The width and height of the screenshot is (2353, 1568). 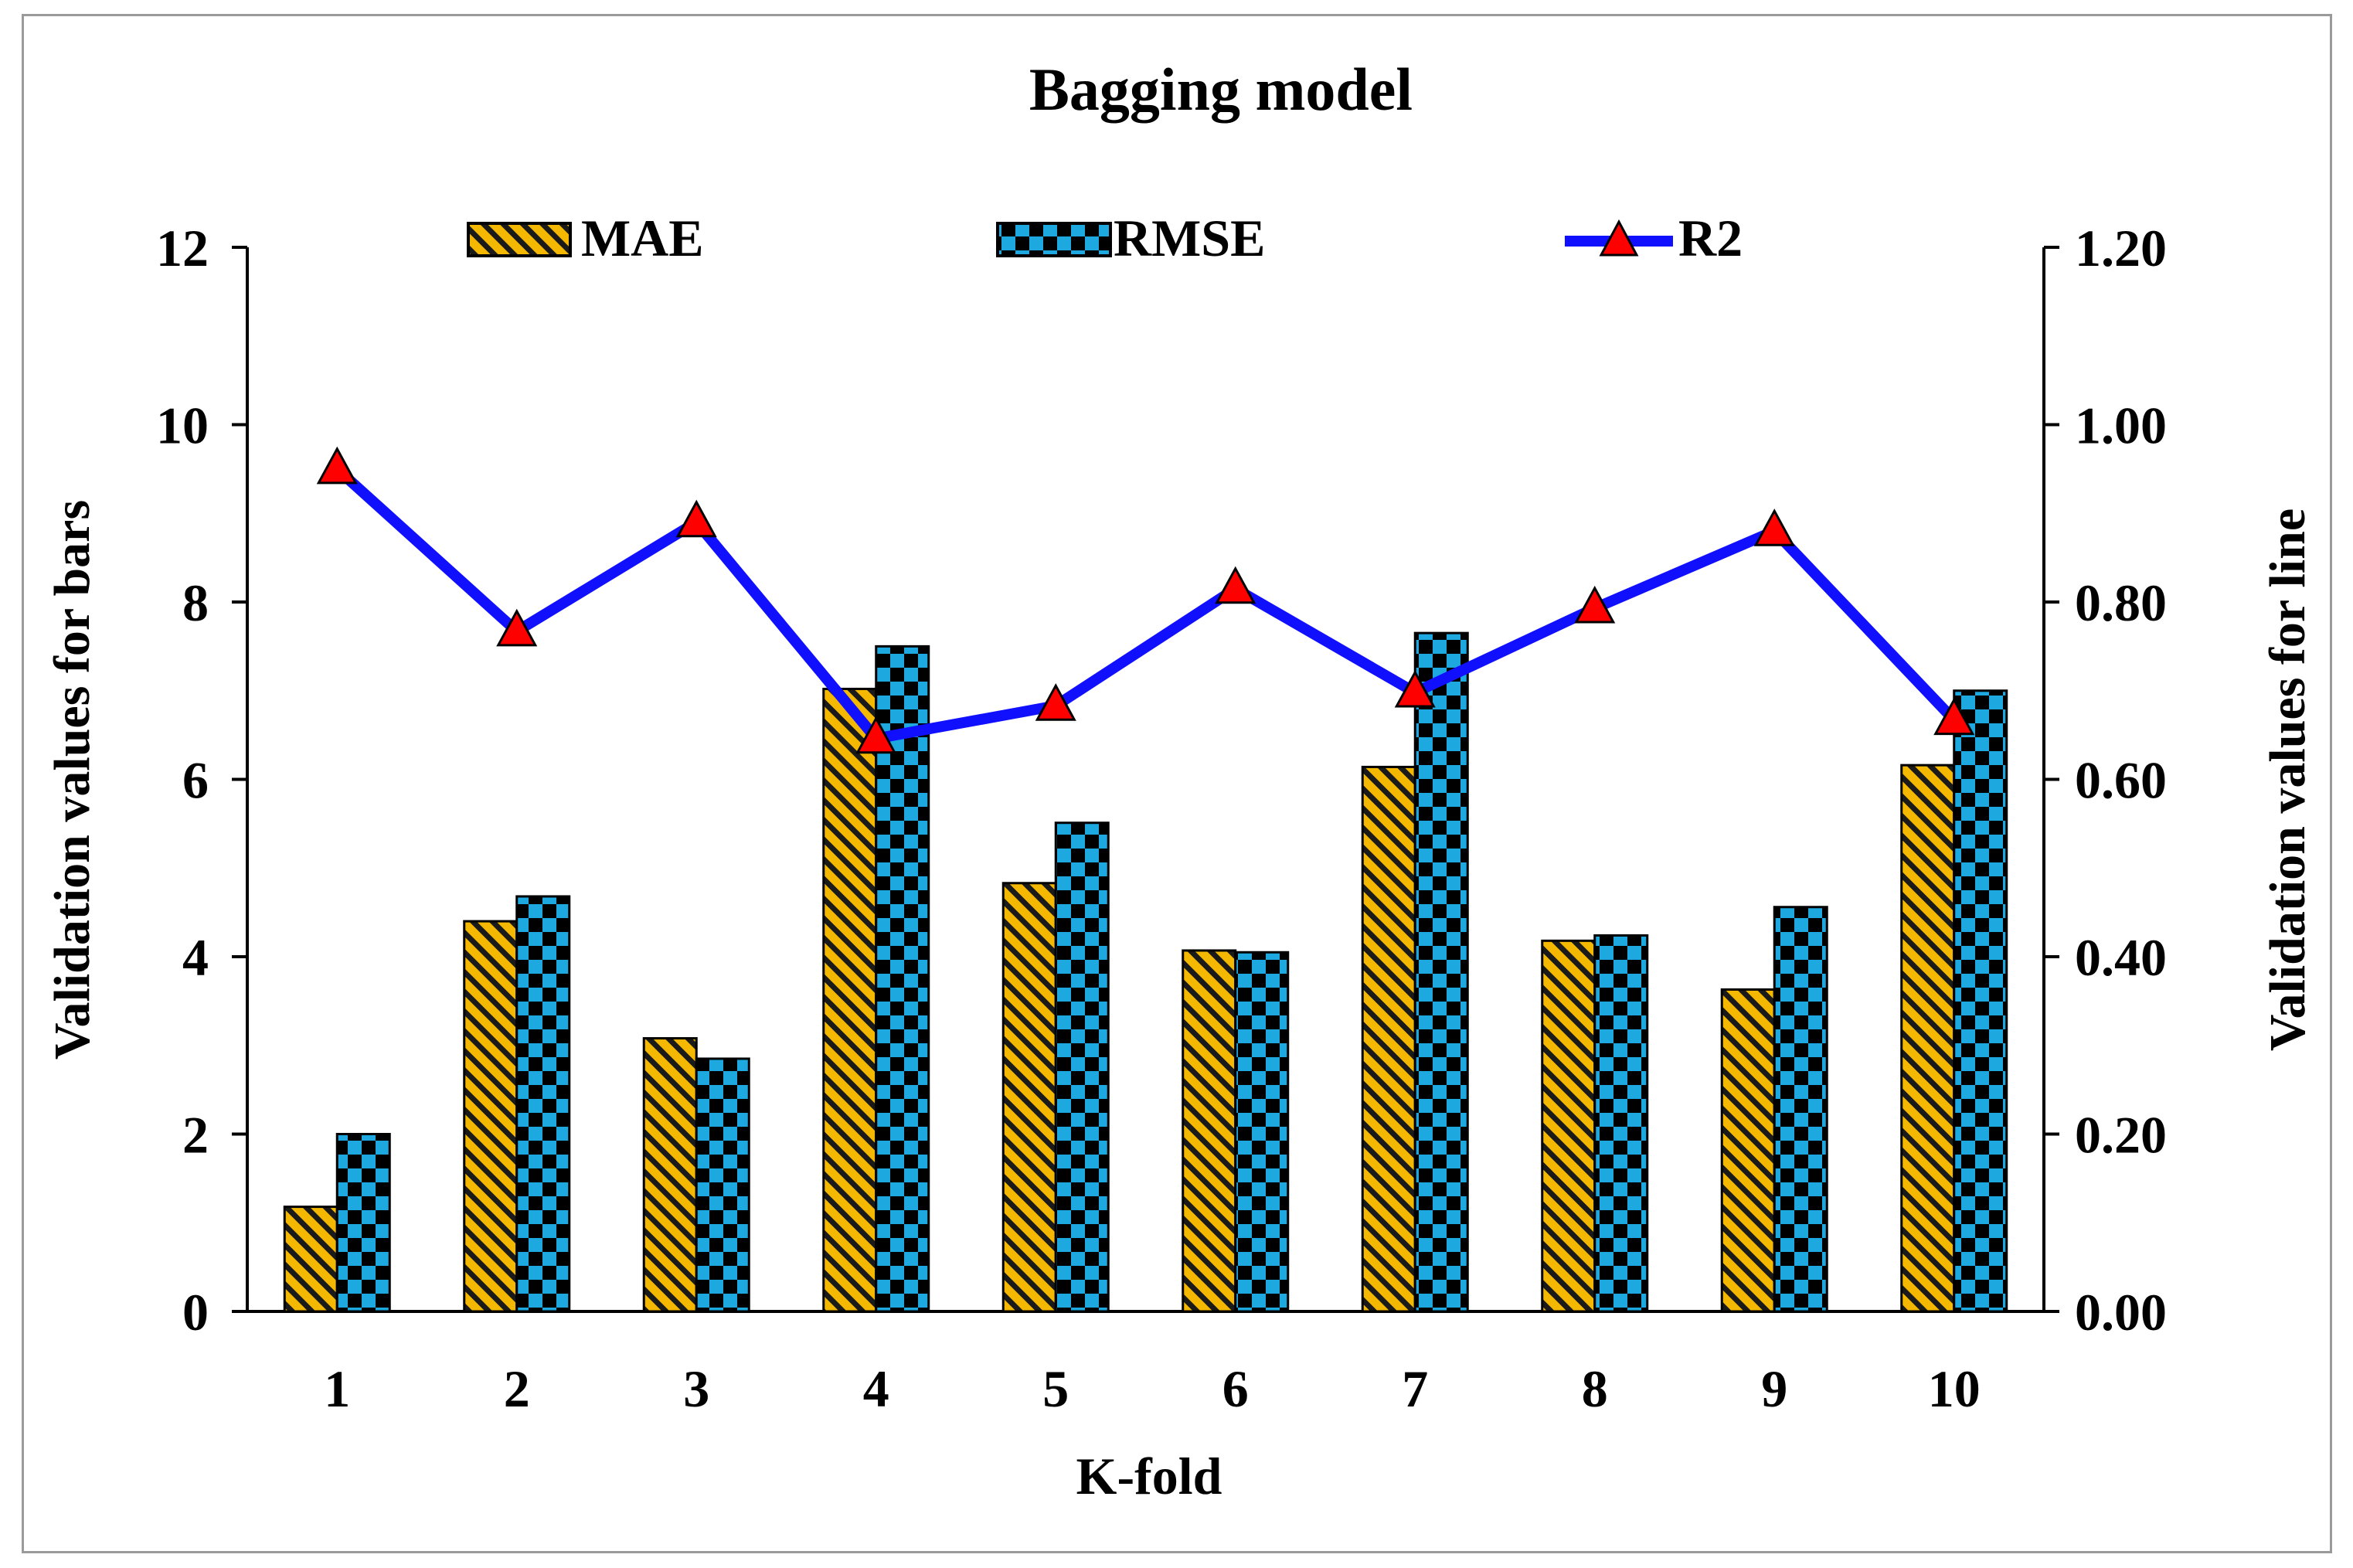 I want to click on y2-tick-label: 0.40, so click(x=2121, y=957).